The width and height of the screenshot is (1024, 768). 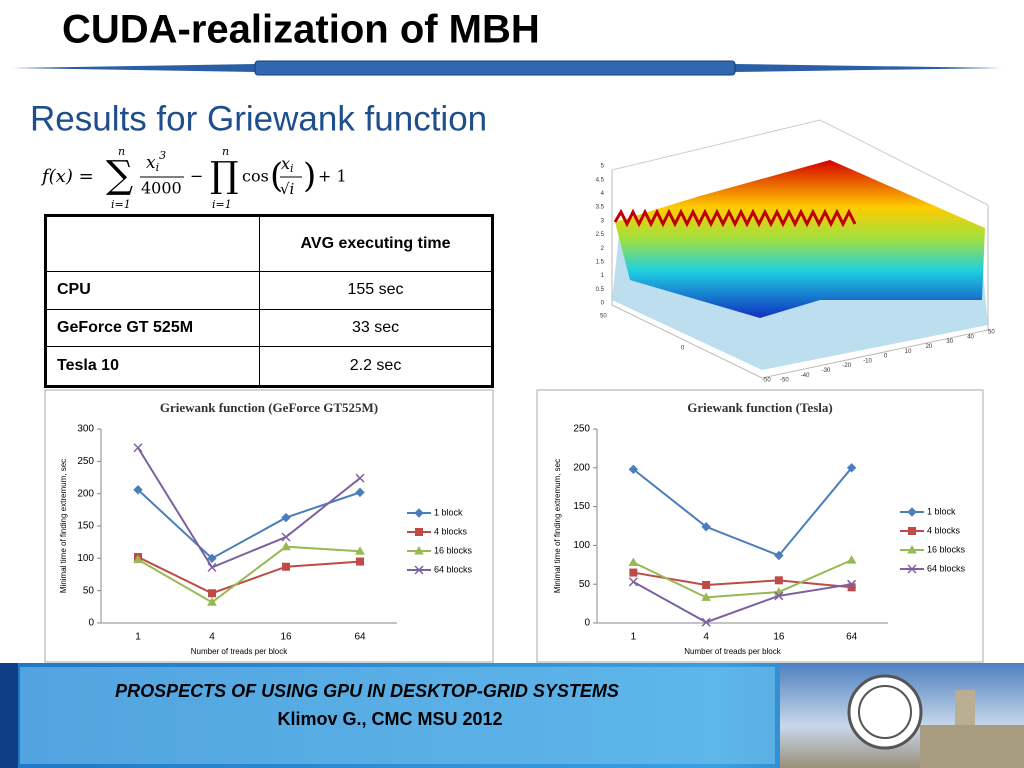 I want to click on y-axis-label: Minimal time of finding extremum, sec, so click(x=63, y=526).